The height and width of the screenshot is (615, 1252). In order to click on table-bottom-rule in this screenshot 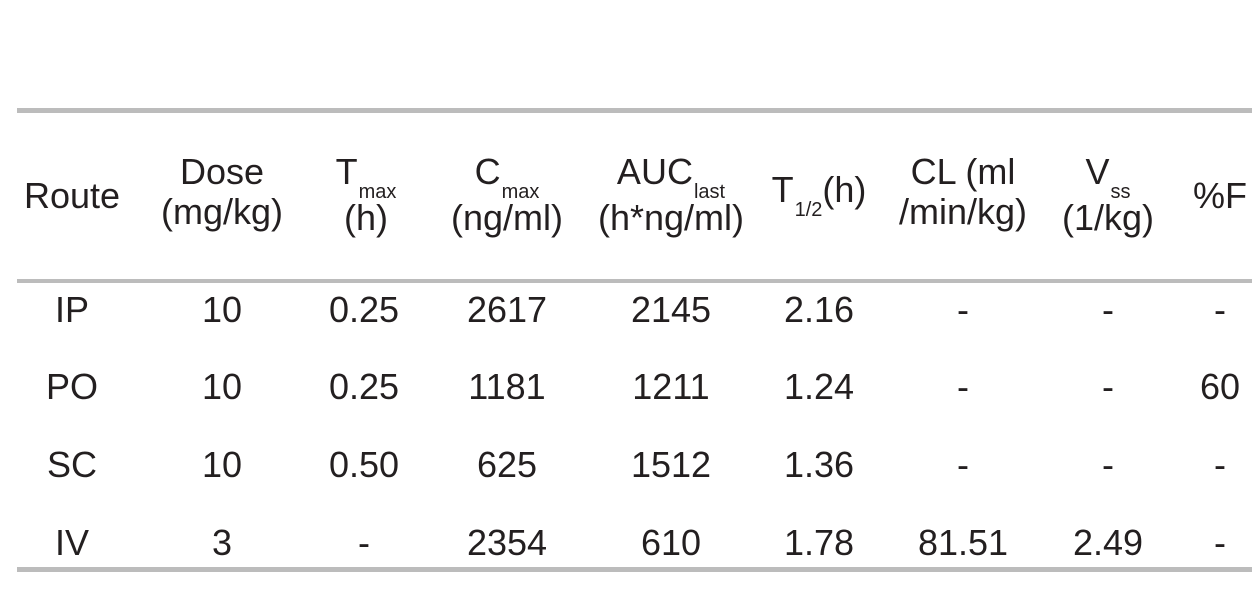, I will do `click(634, 569)`.